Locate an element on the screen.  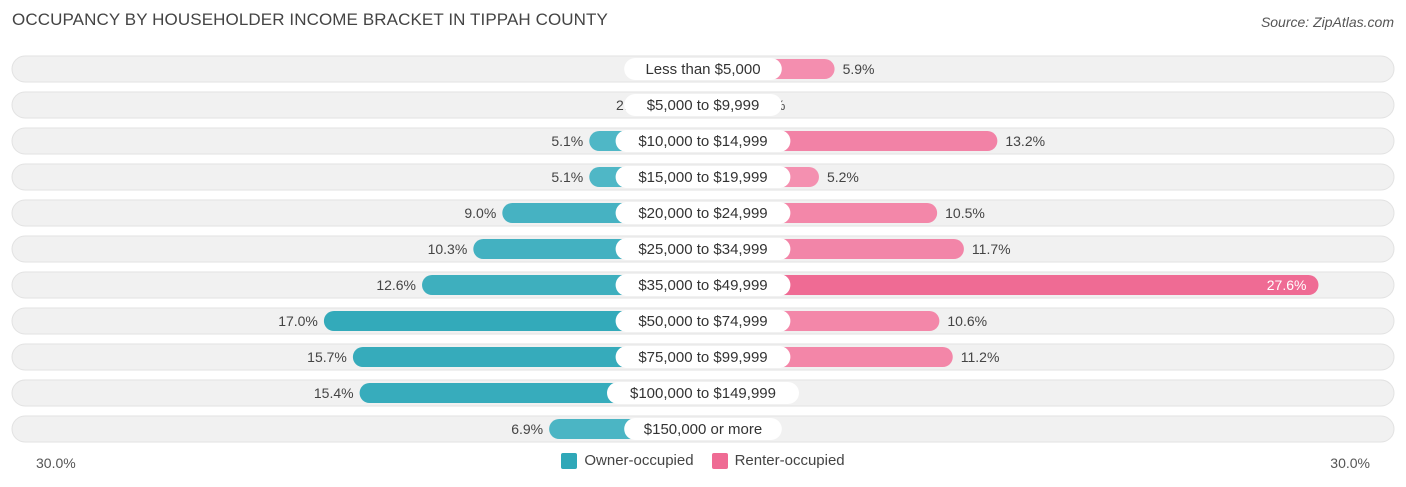
owner-value-label: 6.9% is located at coordinates (527, 429).